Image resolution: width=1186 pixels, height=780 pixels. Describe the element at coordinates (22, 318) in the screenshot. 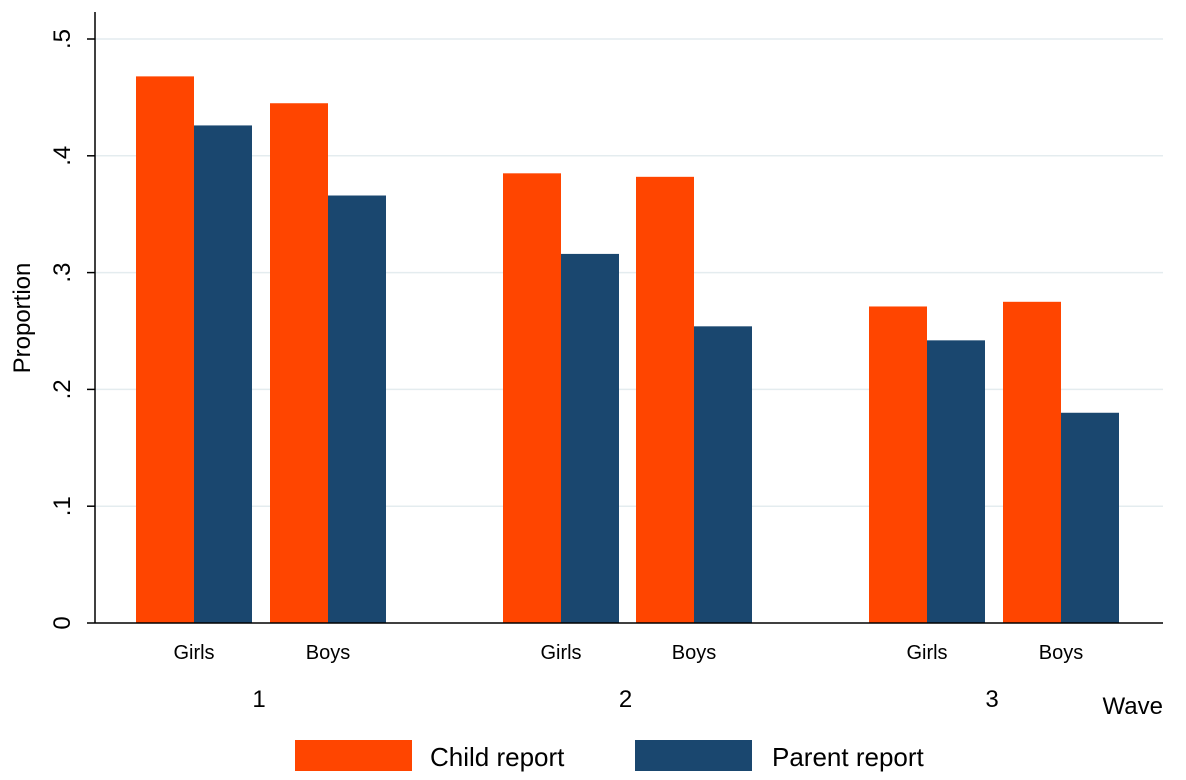

I see `y-axis-title: Proportion` at that location.